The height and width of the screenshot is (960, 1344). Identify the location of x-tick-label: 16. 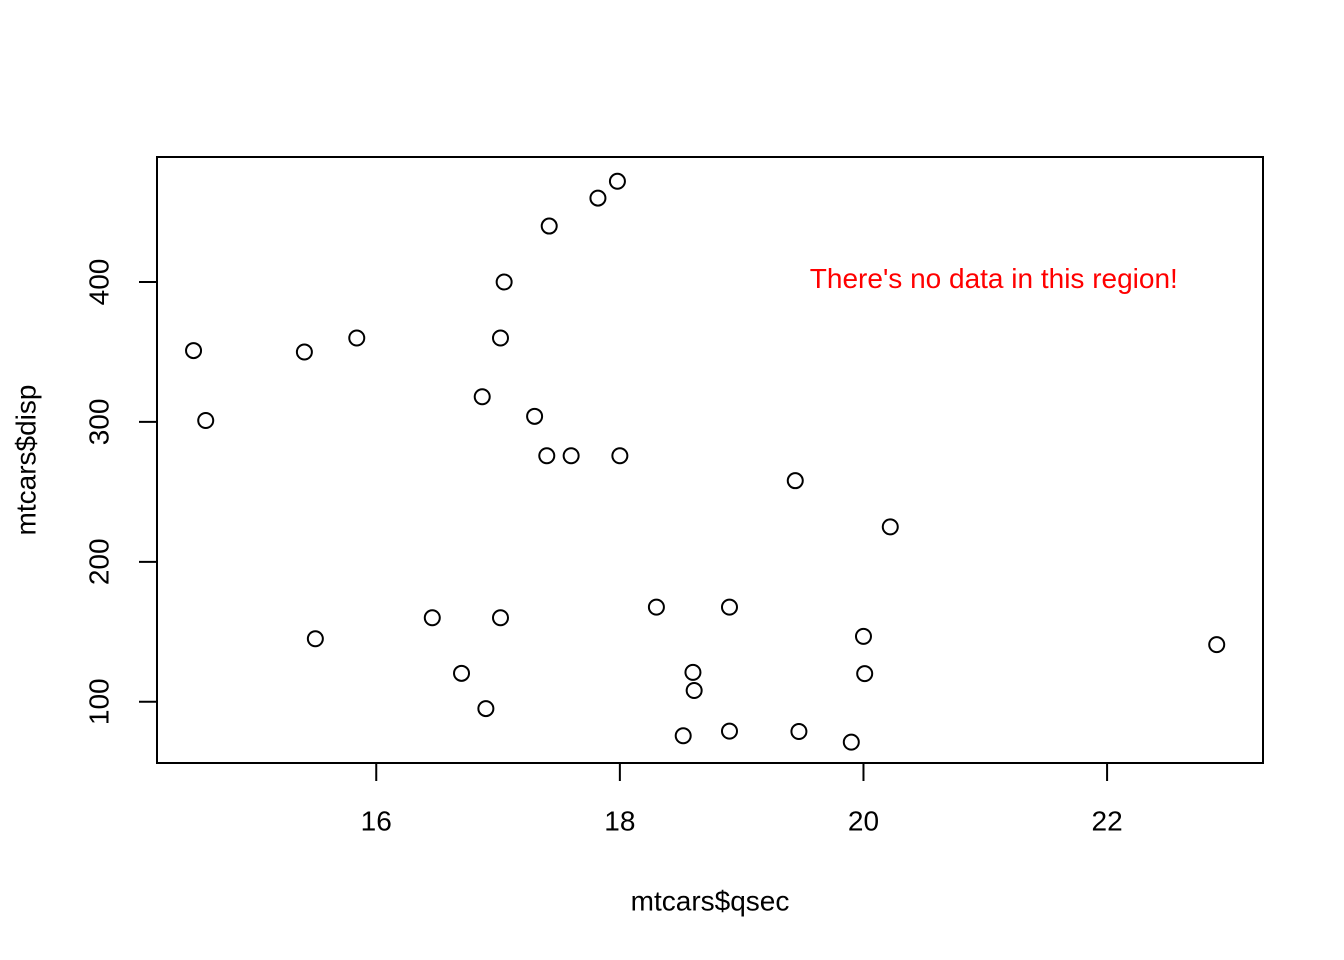
(376, 820).